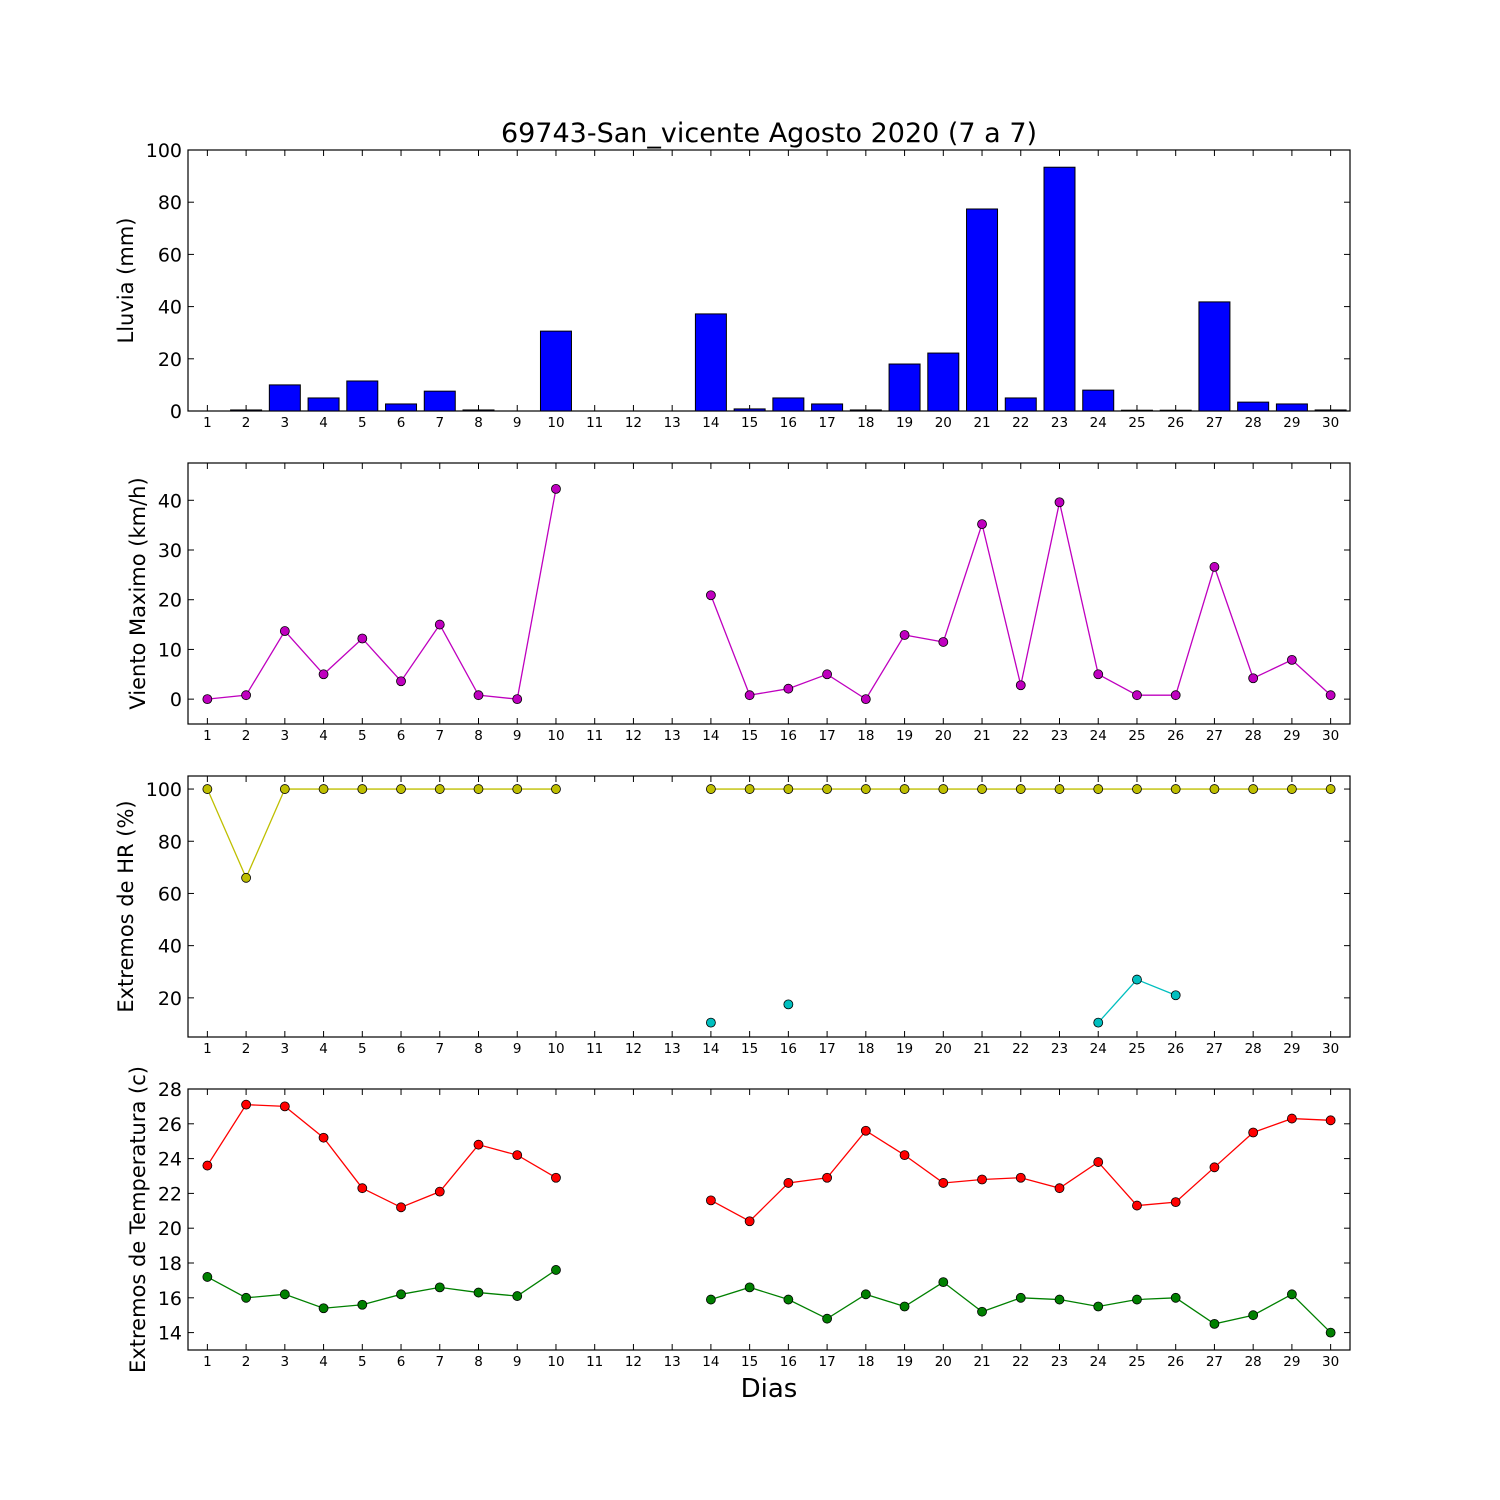 This screenshot has height=1500, width=1500. What do you see at coordinates (207, 1362) in the screenshot?
I see `x-tick-label: 1` at bounding box center [207, 1362].